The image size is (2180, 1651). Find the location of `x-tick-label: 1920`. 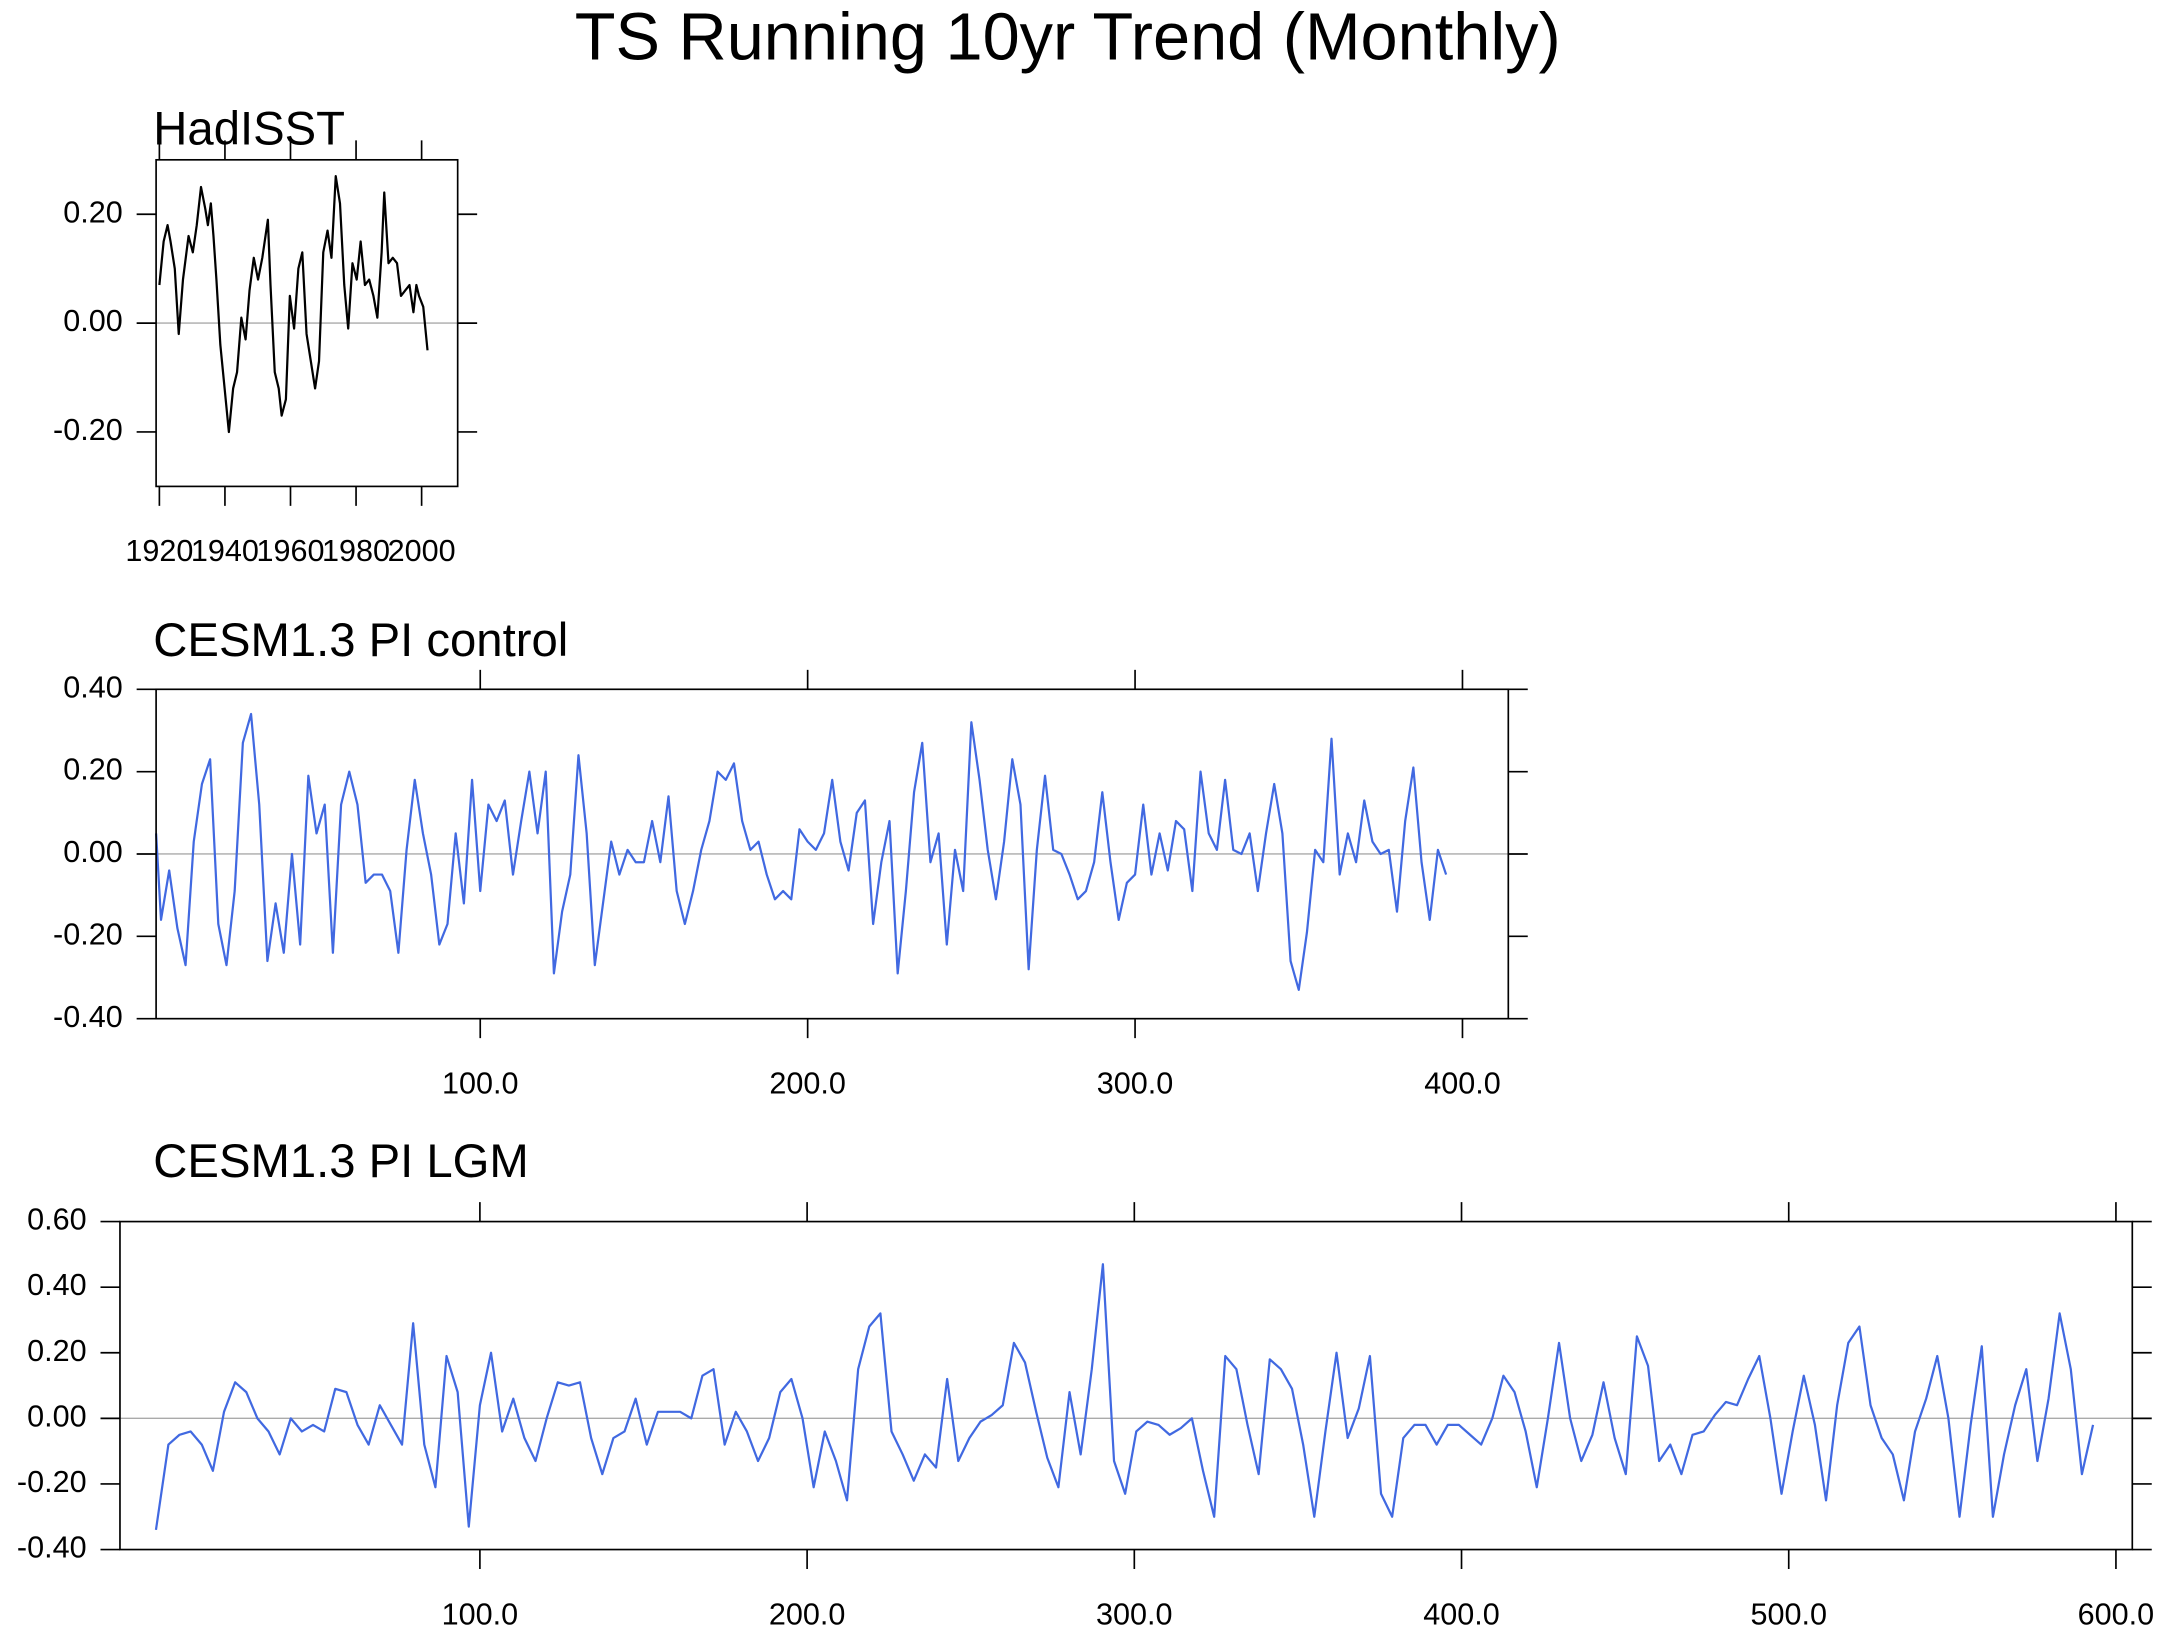

x-tick-label: 1920 is located at coordinates (159, 551).